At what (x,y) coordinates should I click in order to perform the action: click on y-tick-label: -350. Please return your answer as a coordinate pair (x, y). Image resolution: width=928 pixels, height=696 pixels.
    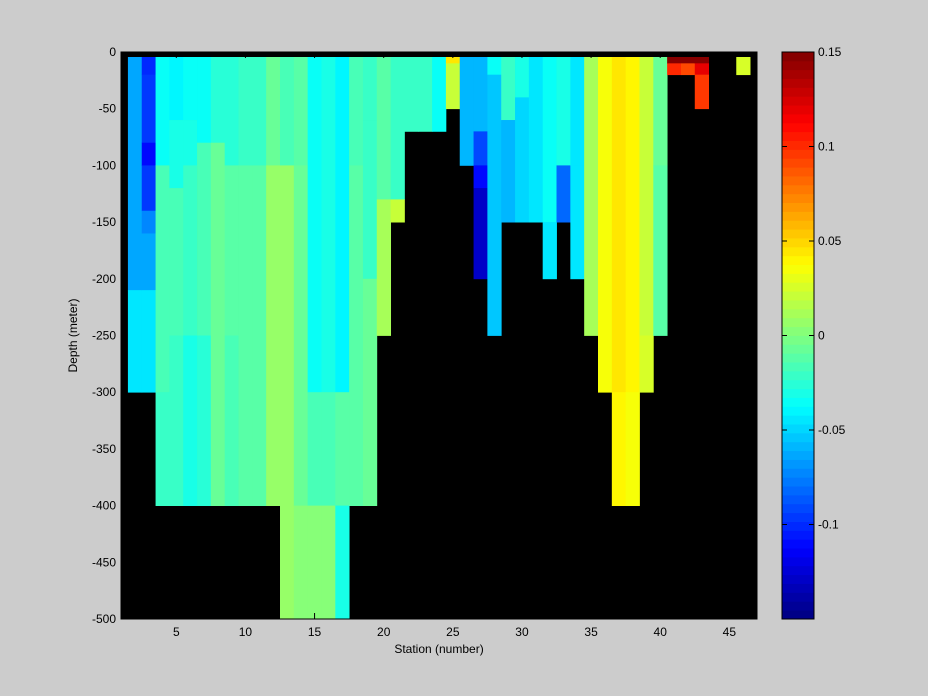
    Looking at the image, I should click on (104, 449).